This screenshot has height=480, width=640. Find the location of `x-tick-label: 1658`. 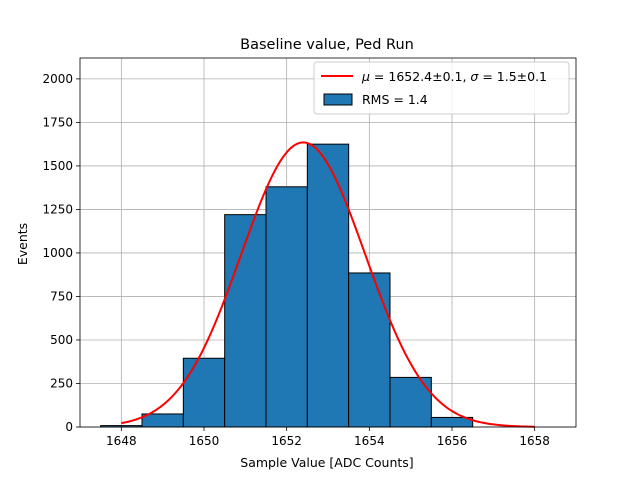

x-tick-label: 1658 is located at coordinates (534, 441).